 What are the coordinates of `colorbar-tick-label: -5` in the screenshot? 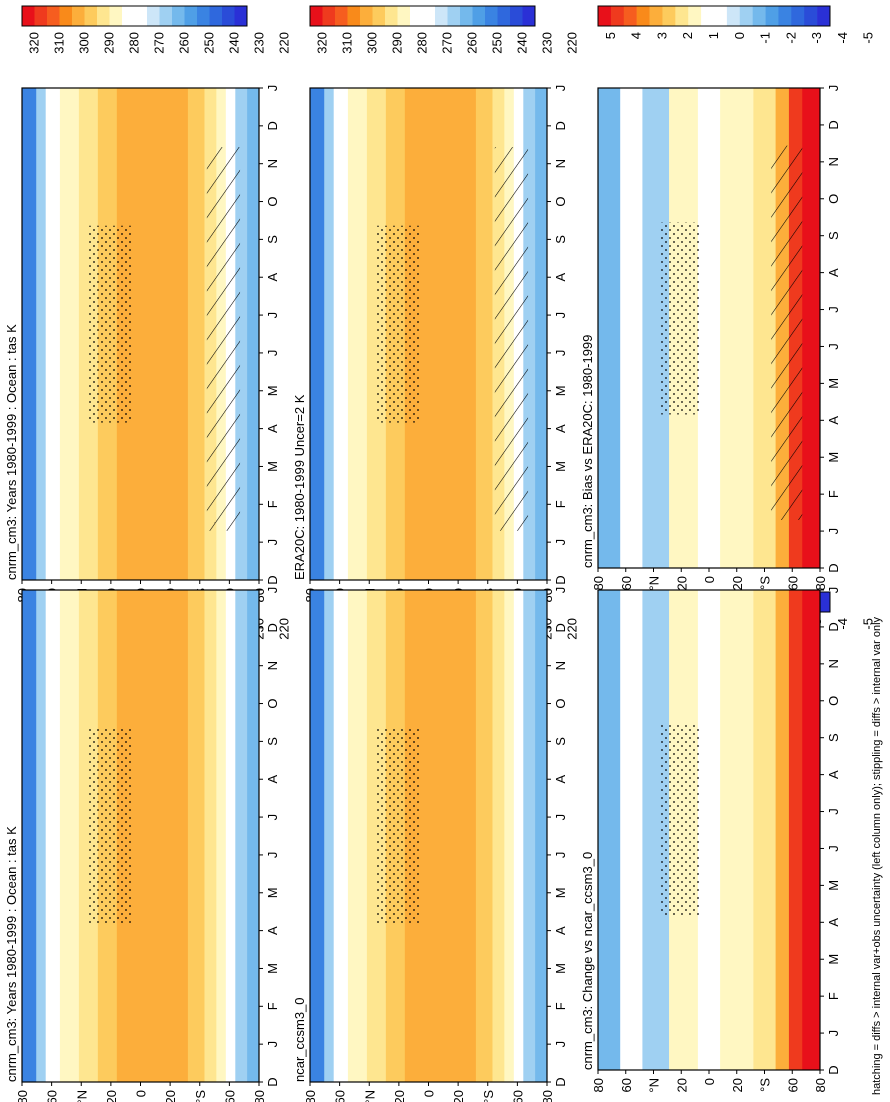 It's located at (868, 38).